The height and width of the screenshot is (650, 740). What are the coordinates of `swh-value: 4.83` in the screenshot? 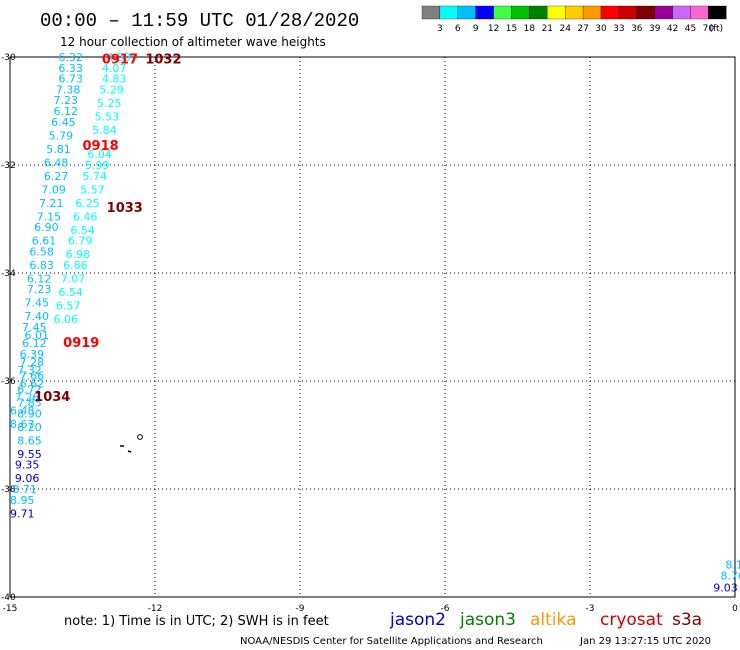 It's located at (114, 79).